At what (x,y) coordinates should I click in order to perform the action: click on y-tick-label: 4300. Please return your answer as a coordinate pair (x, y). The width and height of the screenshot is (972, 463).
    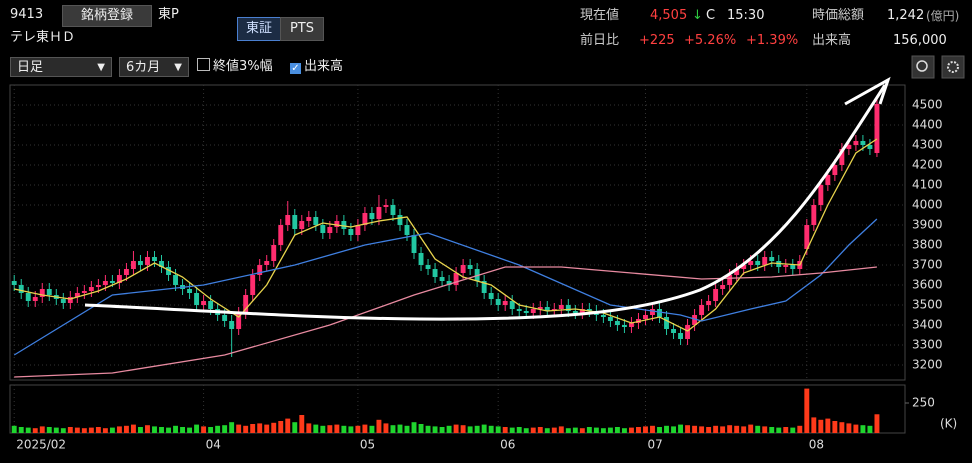
    Looking at the image, I should click on (927, 145).